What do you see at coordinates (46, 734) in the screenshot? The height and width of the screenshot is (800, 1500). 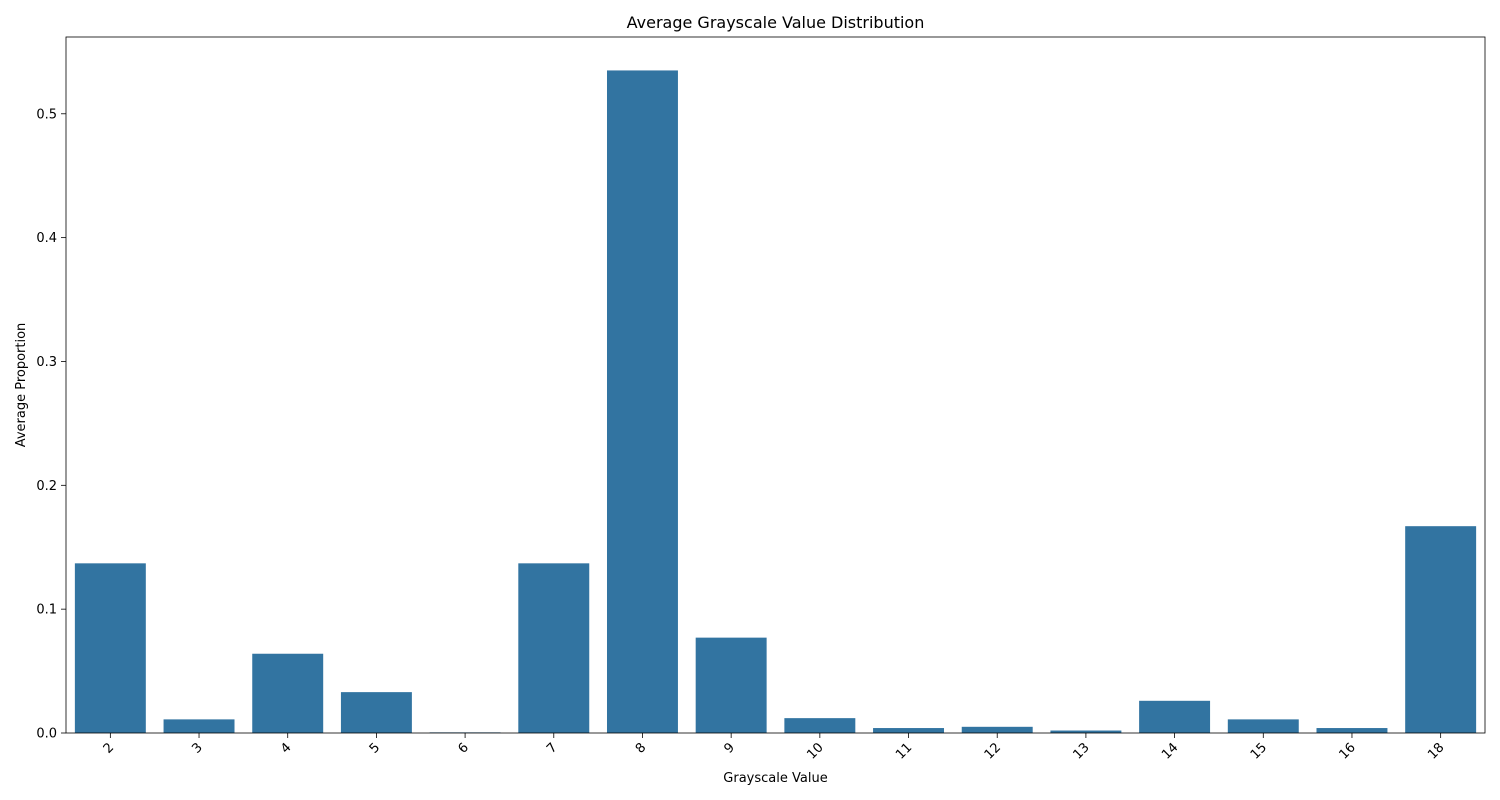 I see `y-tick-label: 0.0` at bounding box center [46, 734].